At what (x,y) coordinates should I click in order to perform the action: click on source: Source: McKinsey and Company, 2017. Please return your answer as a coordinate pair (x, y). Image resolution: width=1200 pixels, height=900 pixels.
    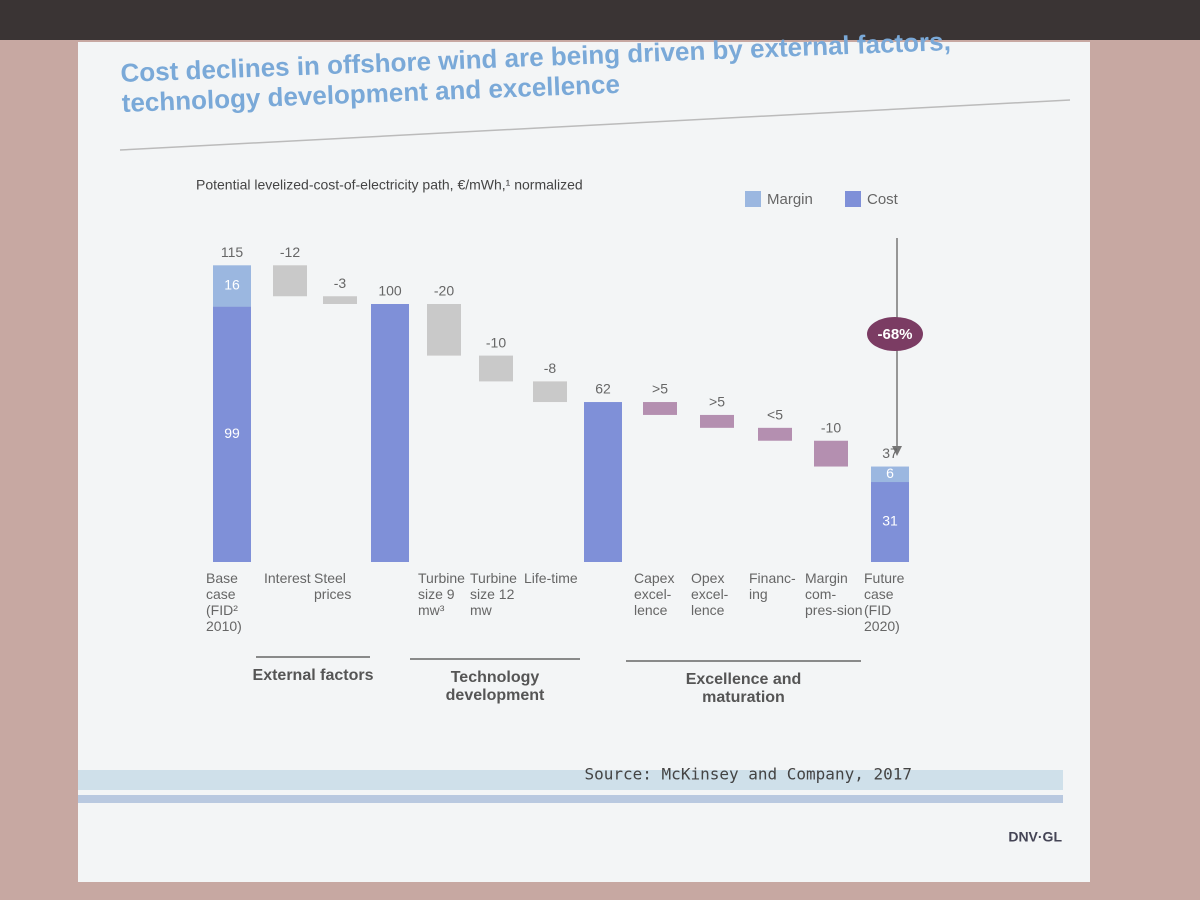
    Looking at the image, I should click on (748, 774).